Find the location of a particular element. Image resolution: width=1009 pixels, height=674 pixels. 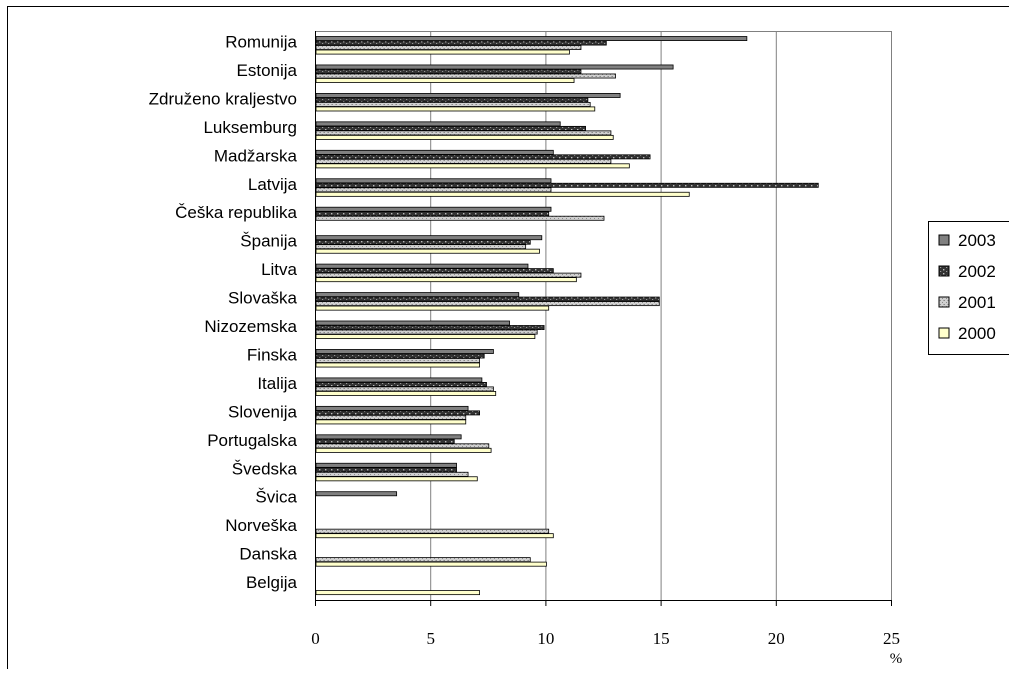

x-tick-label: 5 is located at coordinates (430, 638).